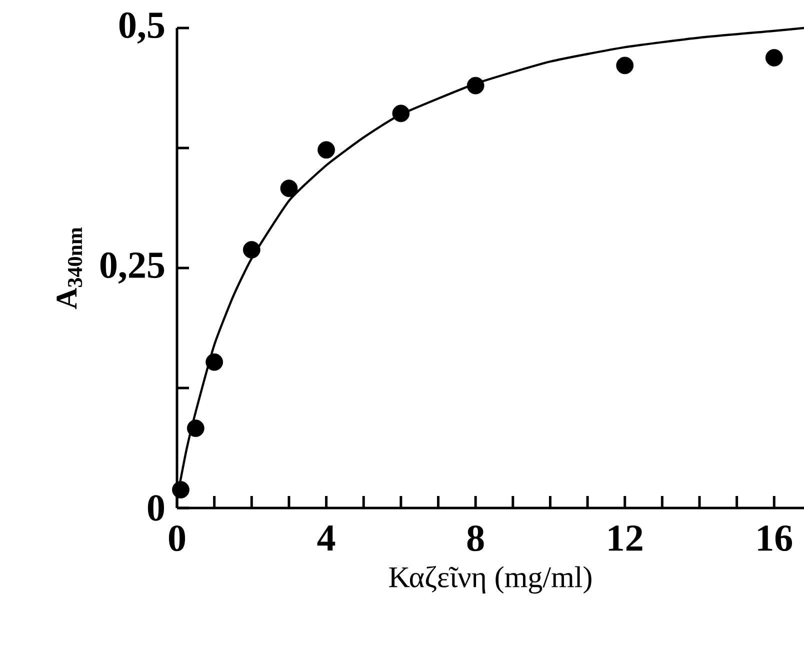 This screenshot has height=651, width=804. Describe the element at coordinates (475, 539) in the screenshot. I see `x-tick-label: 8` at that location.